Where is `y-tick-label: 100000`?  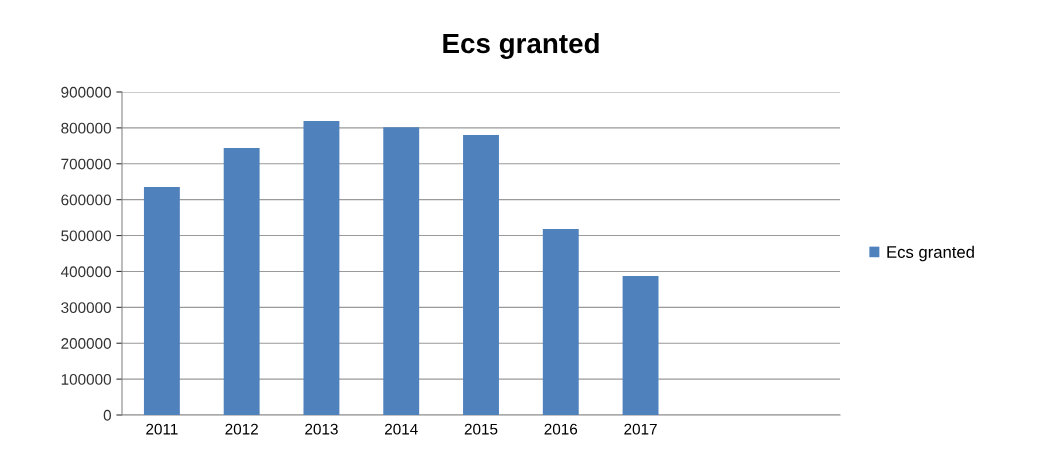
y-tick-label: 100000 is located at coordinates (86, 379).